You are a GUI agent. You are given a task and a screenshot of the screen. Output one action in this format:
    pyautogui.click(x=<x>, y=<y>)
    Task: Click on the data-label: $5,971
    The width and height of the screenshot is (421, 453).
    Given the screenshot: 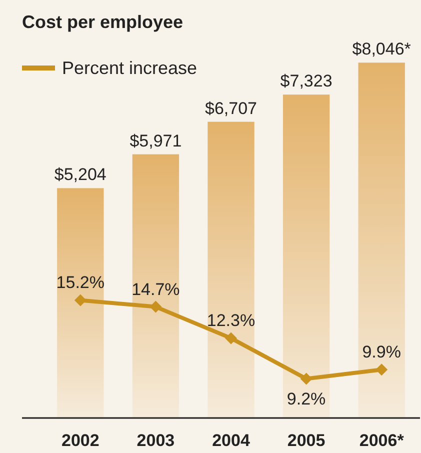 What is the action you would take?
    pyautogui.click(x=156, y=140)
    